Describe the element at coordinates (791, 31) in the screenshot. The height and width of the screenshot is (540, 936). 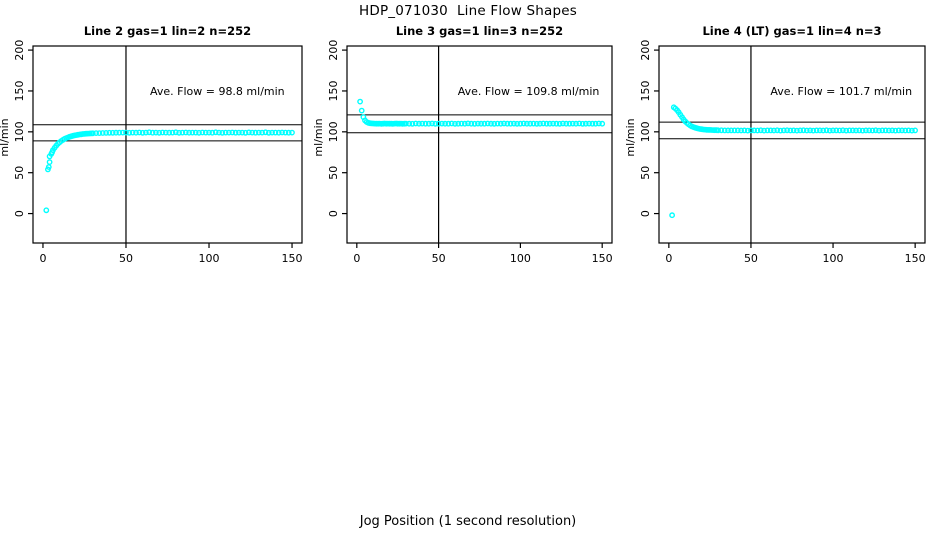
I see `panel-title: Line 4 (LT) gas=1 lin=4 n=3` at that location.